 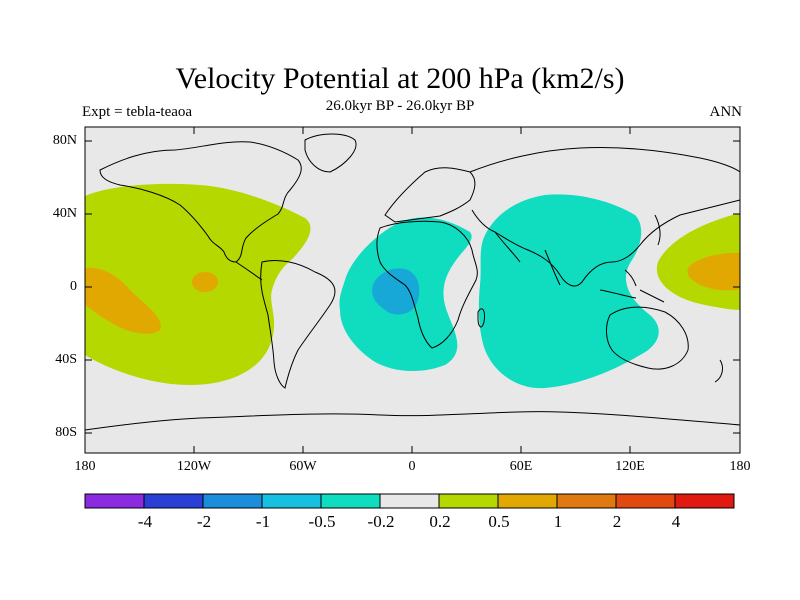 What do you see at coordinates (617, 521) in the screenshot?
I see `colorbar-label-2: 2` at bounding box center [617, 521].